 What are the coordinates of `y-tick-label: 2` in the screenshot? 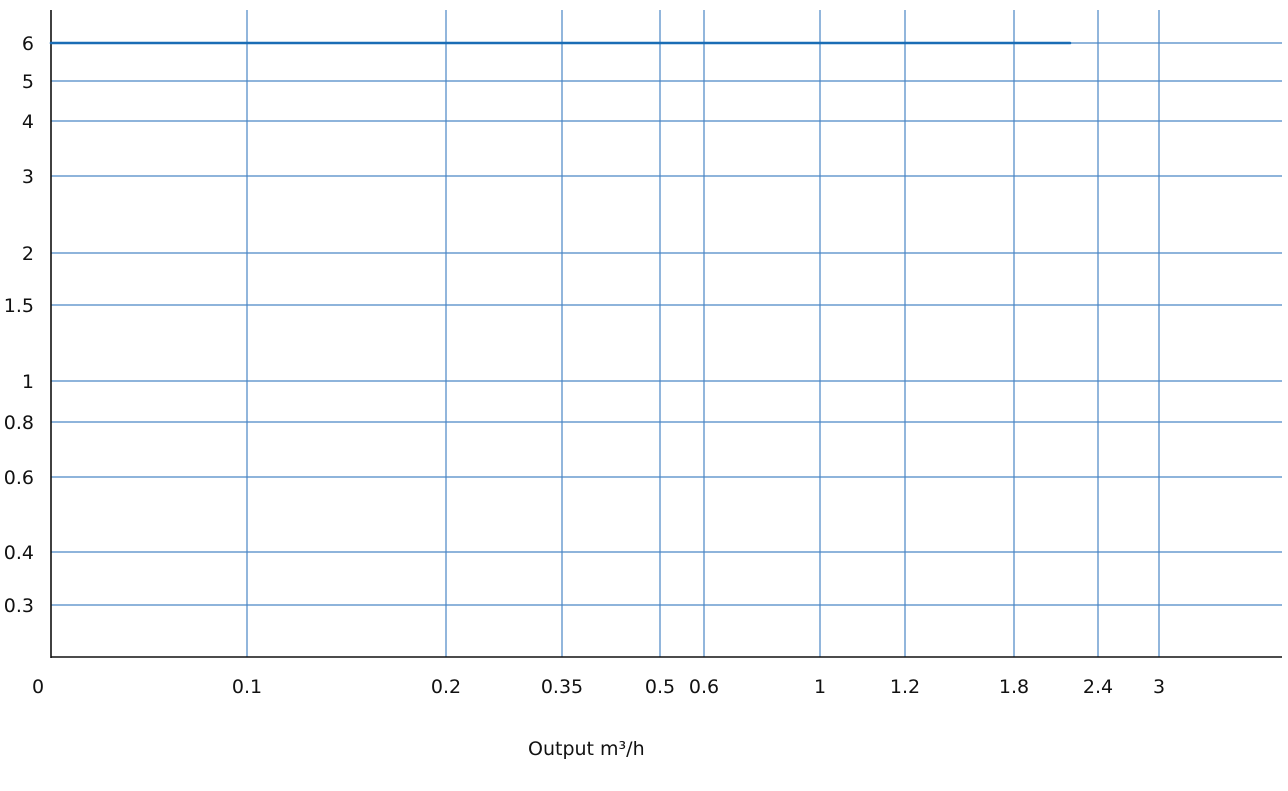 It's located at (28, 254).